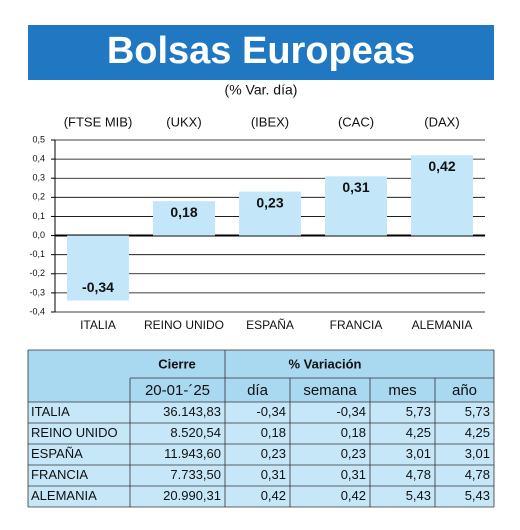 Image resolution: width=520 pixels, height=530 pixels. Describe the element at coordinates (38, 197) in the screenshot. I see `y-tick-label: 0,2` at that location.